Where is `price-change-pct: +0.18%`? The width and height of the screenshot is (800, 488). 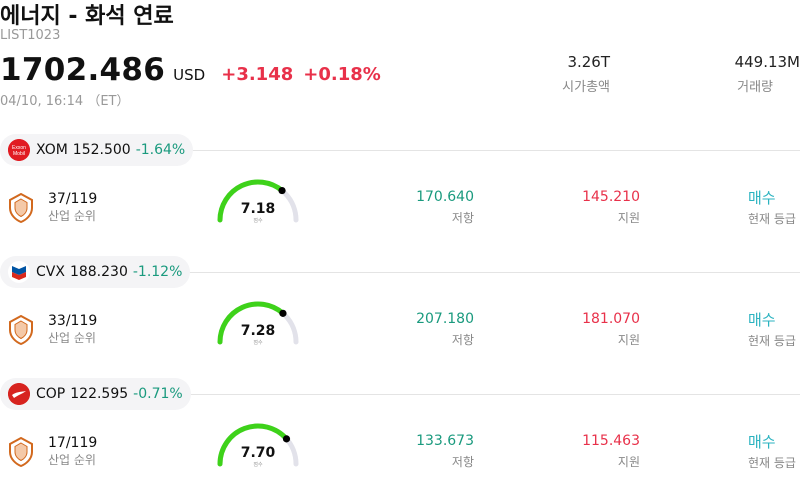
price-change-pct: +0.18% is located at coordinates (342, 74).